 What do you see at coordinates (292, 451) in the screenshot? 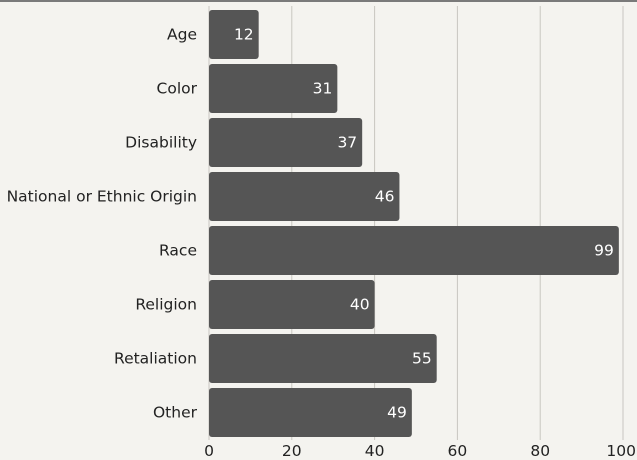
I see `x-tick-label: 20` at bounding box center [292, 451].